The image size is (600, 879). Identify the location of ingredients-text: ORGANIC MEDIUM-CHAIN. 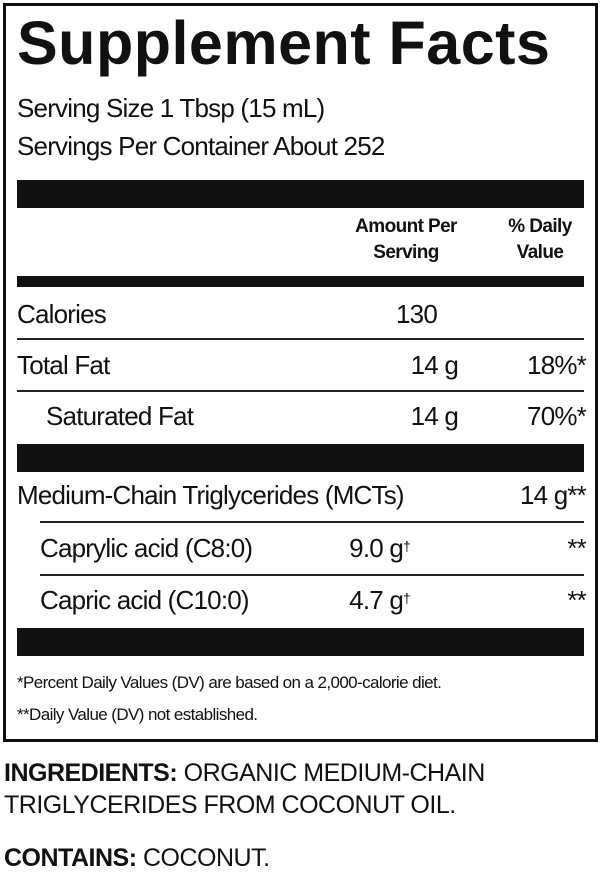
(334, 773).